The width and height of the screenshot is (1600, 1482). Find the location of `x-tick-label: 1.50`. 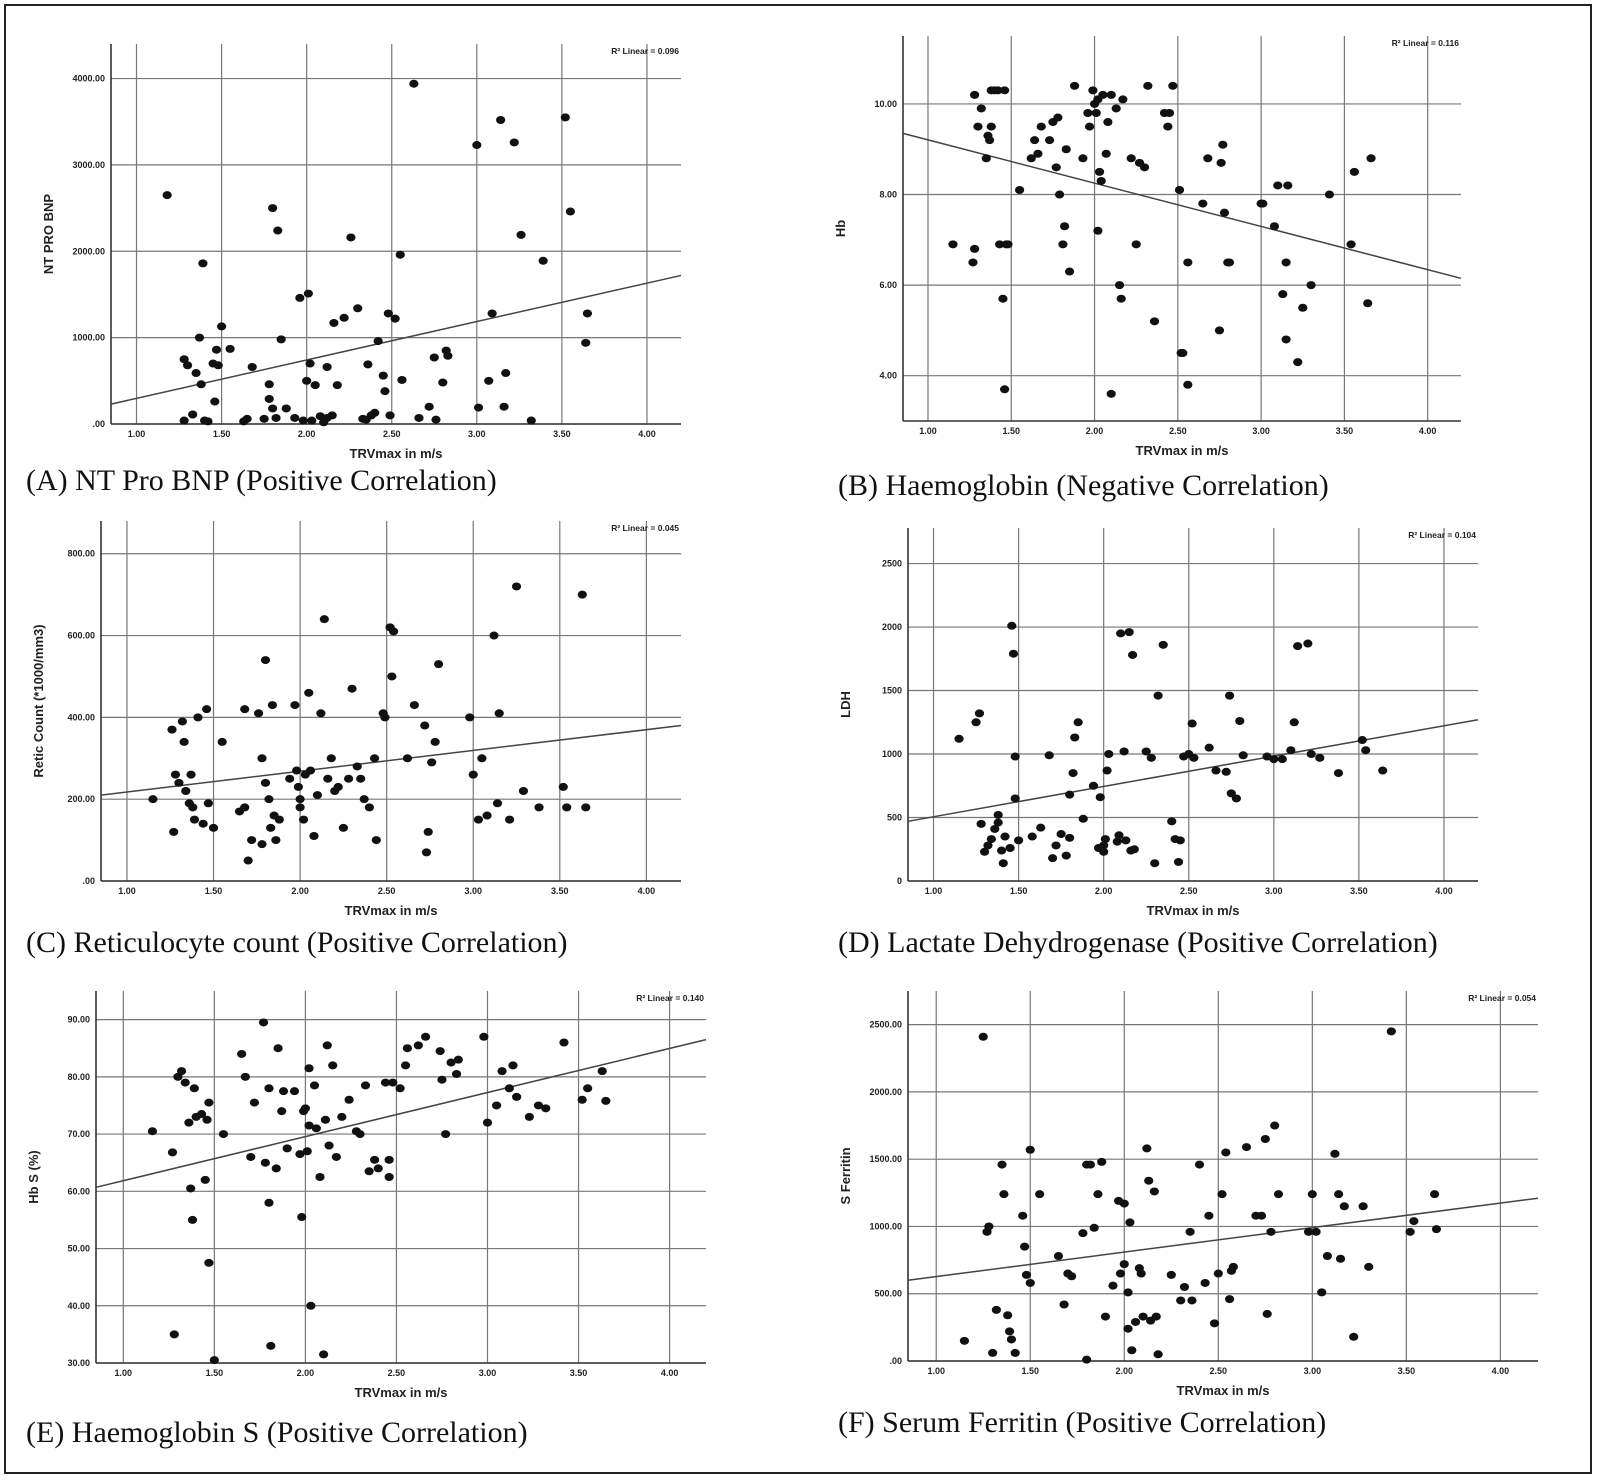

x-tick-label: 1.50 is located at coordinates (1030, 1371).